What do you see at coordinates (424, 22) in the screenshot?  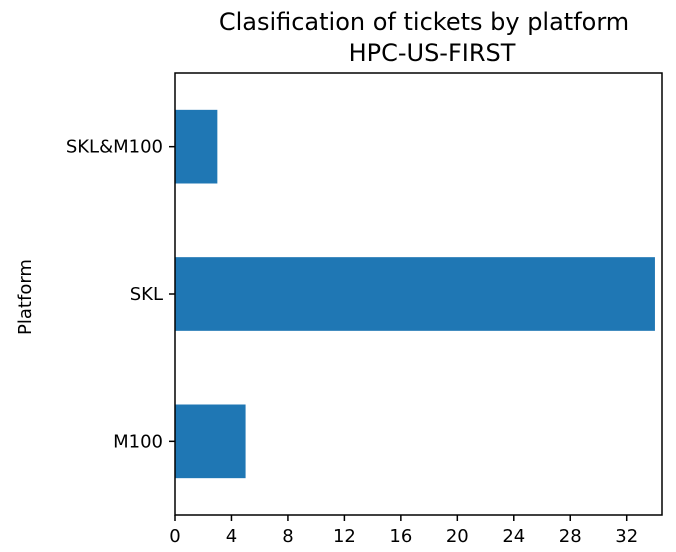 I see `chart-title: Clasification of tickets by platform` at bounding box center [424, 22].